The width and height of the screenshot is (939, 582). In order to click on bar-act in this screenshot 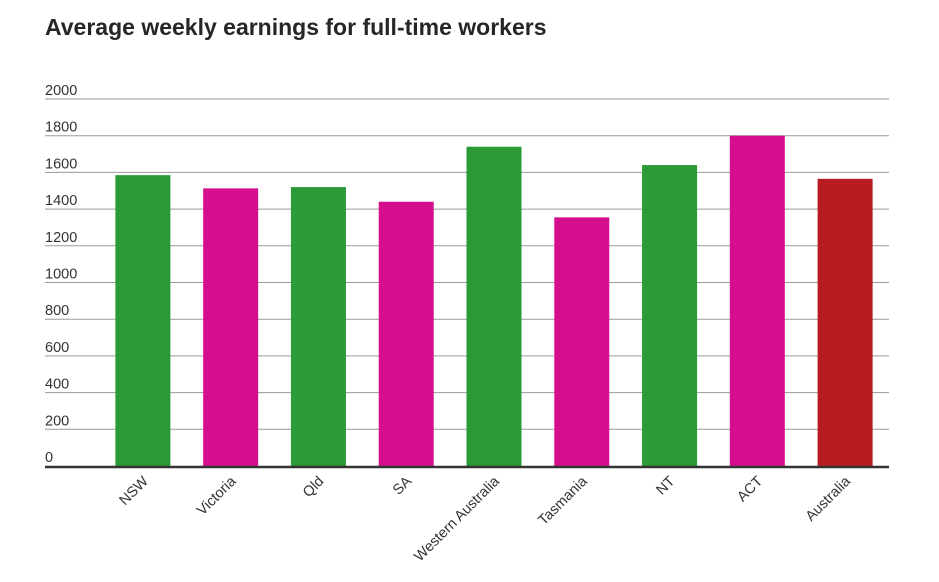, I will do `click(757, 300)`.